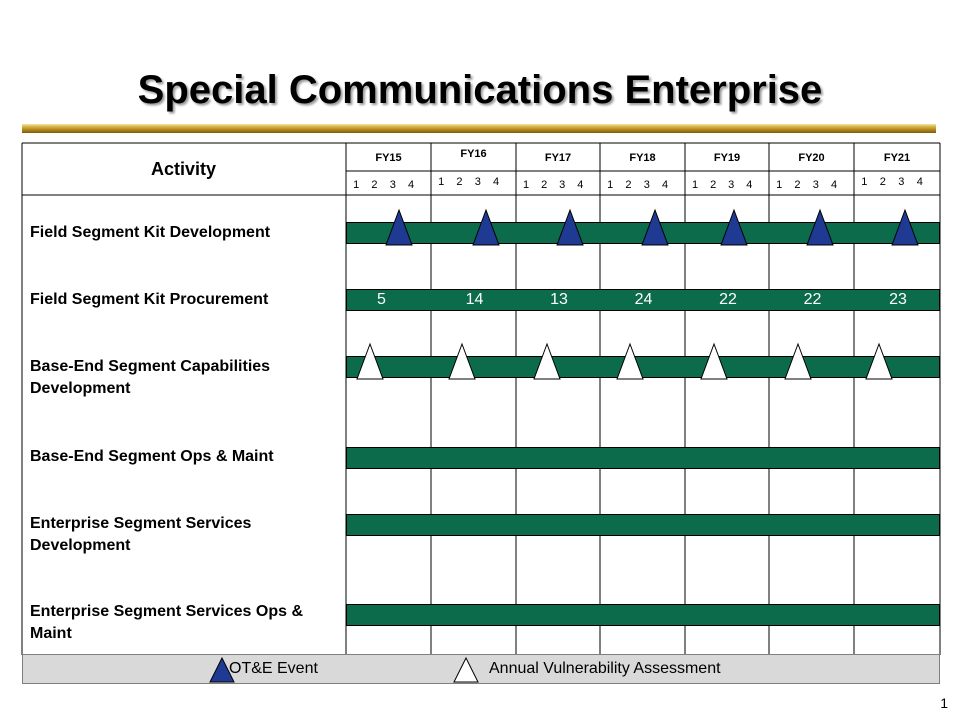 The image size is (960, 720). Describe the element at coordinates (811, 158) in the screenshot. I see `fiscal-year-label: FY20` at that location.